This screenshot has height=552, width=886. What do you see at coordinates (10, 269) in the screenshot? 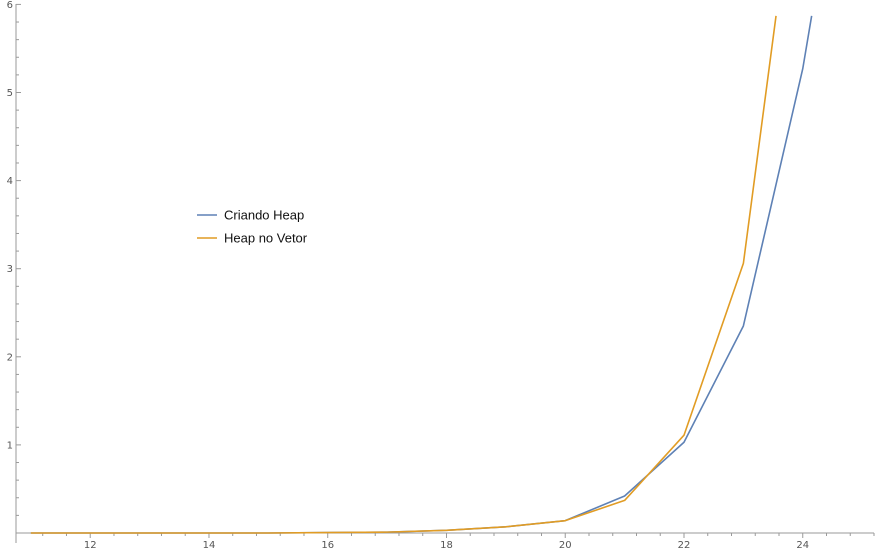
I see `y-tick-label: 3` at bounding box center [10, 269].